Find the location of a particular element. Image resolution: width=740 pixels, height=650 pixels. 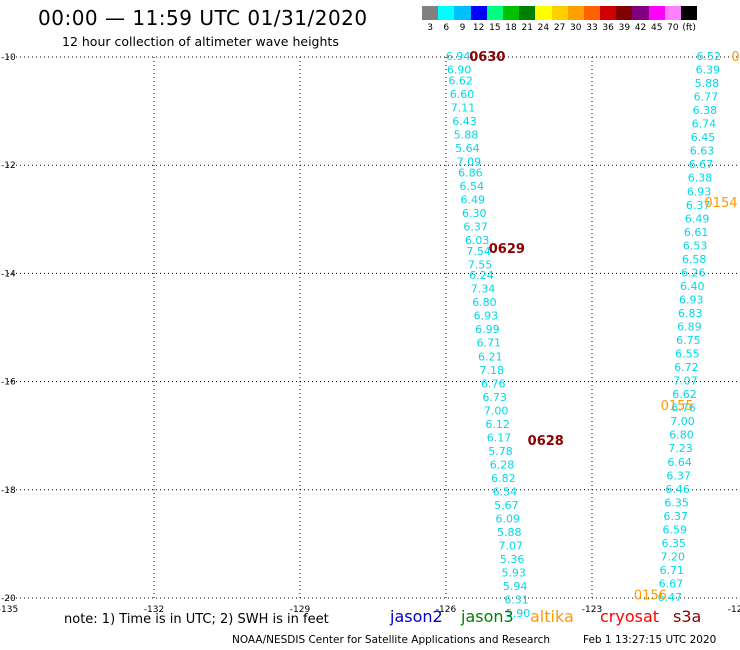

swh-value-label: 6.40 is located at coordinates (692, 286).